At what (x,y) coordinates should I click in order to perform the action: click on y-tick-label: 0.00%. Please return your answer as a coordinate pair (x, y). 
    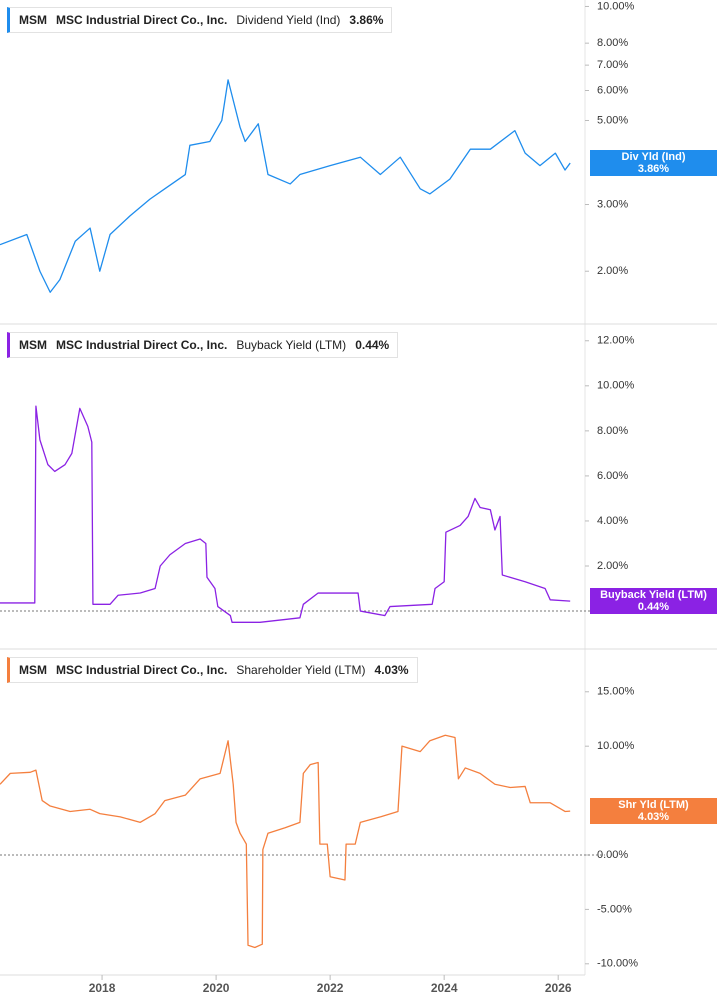
    Looking at the image, I should click on (612, 855).